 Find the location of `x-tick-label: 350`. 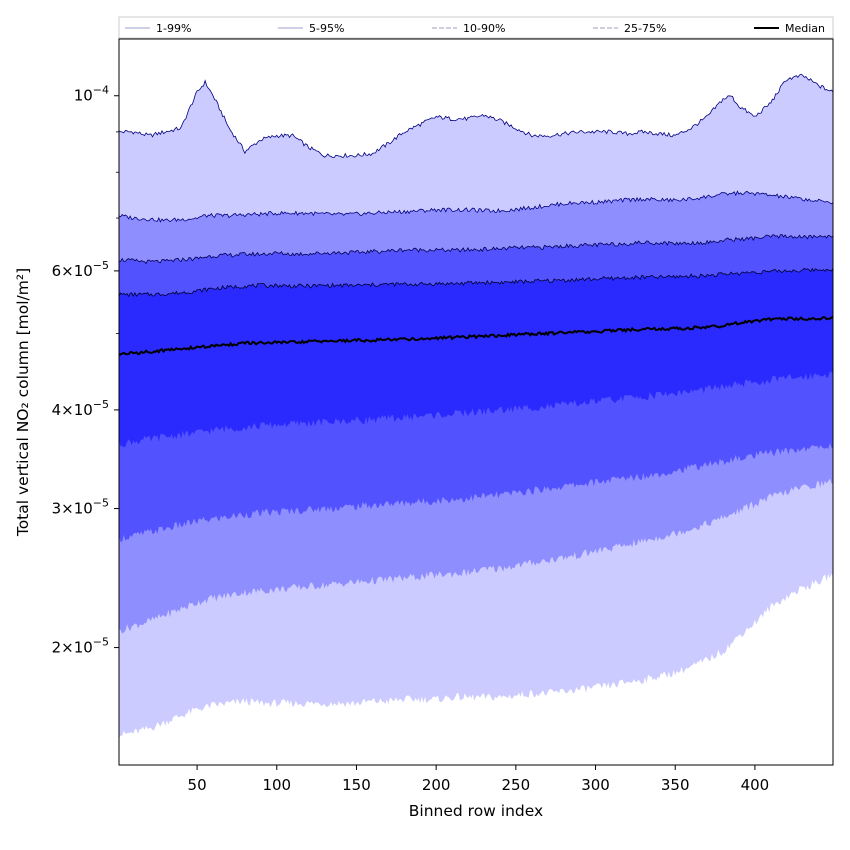

x-tick-label: 350 is located at coordinates (675, 785).